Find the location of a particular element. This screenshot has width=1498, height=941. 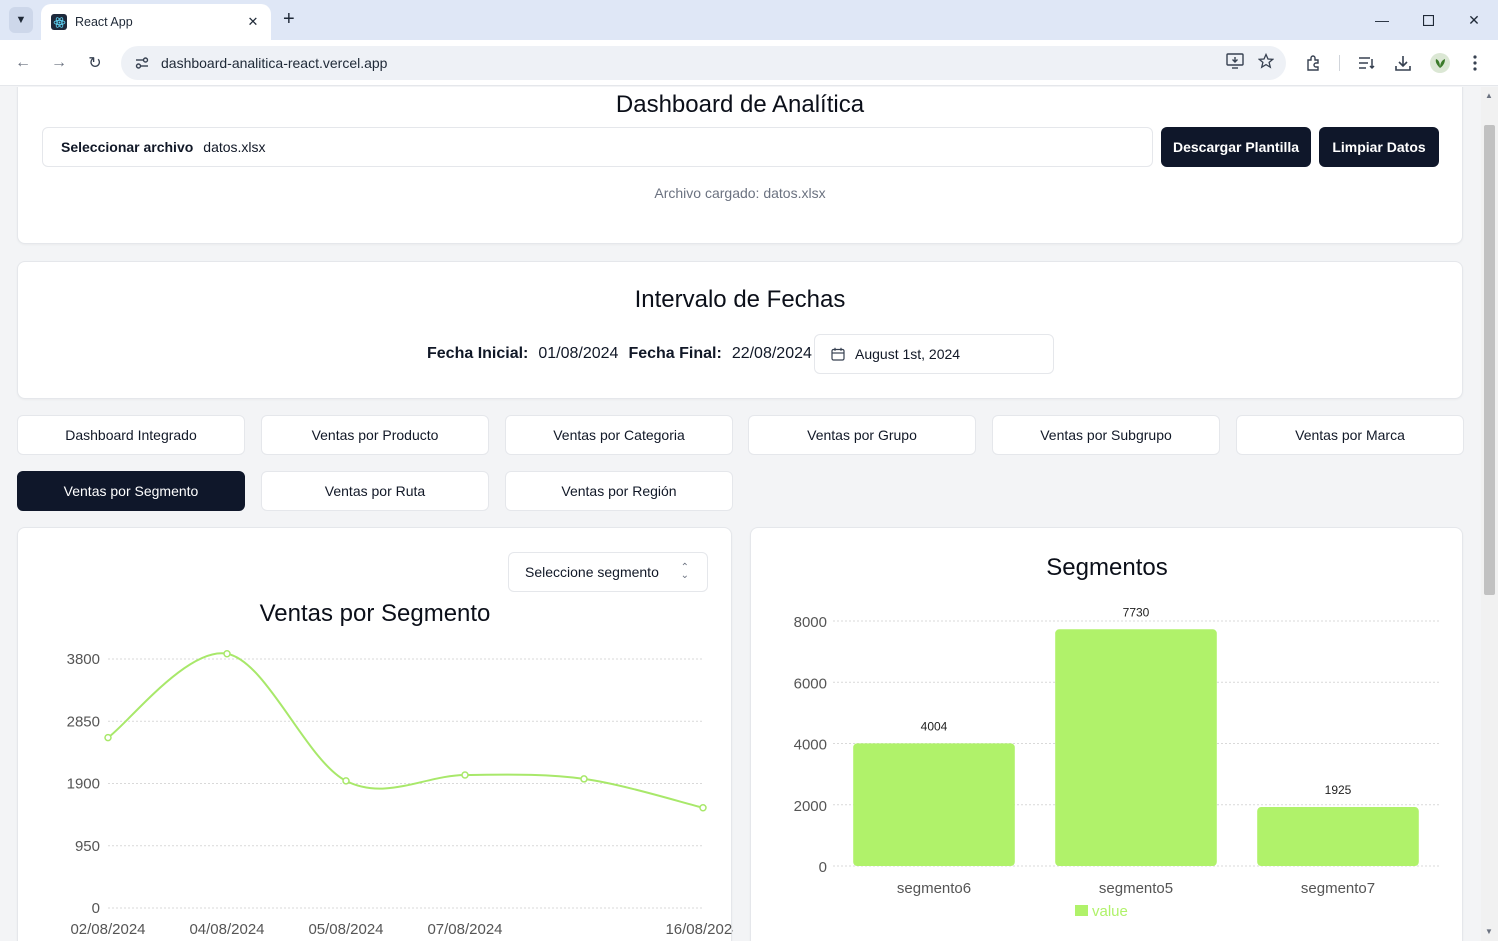

bookmark-star-icon is located at coordinates (1266, 63).